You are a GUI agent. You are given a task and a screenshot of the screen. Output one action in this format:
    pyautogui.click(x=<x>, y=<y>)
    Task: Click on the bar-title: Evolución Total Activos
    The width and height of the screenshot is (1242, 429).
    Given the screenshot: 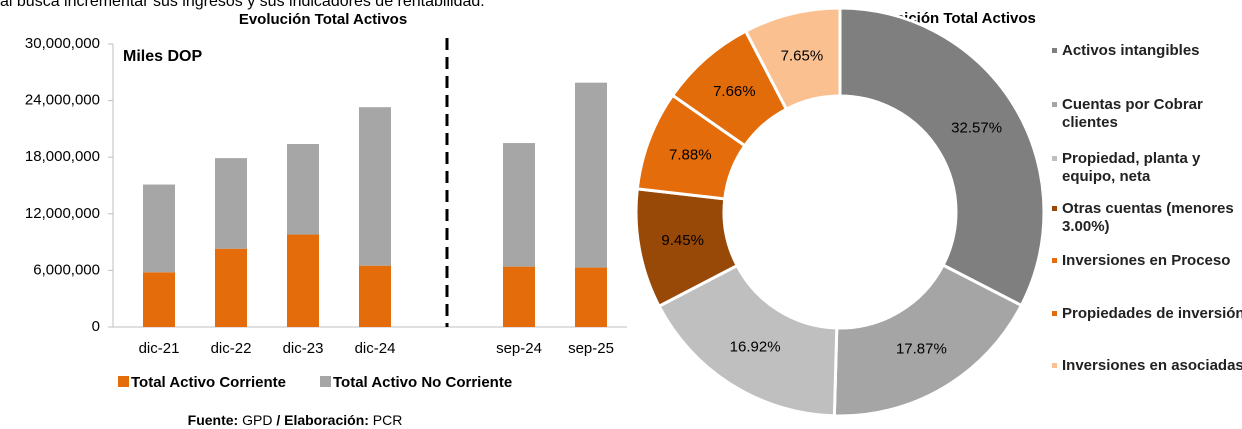 What is the action you would take?
    pyautogui.click(x=323, y=19)
    